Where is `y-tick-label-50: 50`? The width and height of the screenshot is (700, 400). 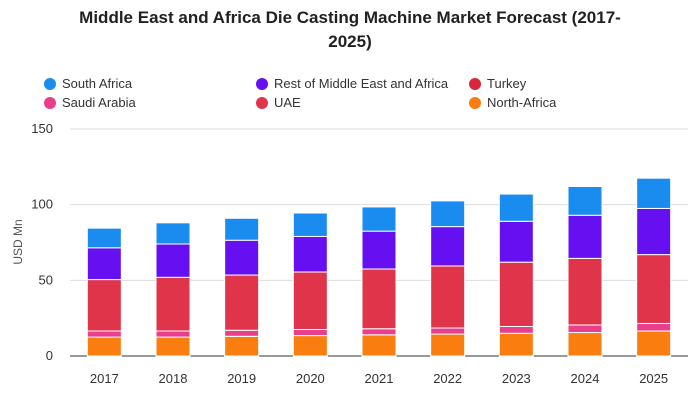 y-tick-label-50: 50 is located at coordinates (46, 279).